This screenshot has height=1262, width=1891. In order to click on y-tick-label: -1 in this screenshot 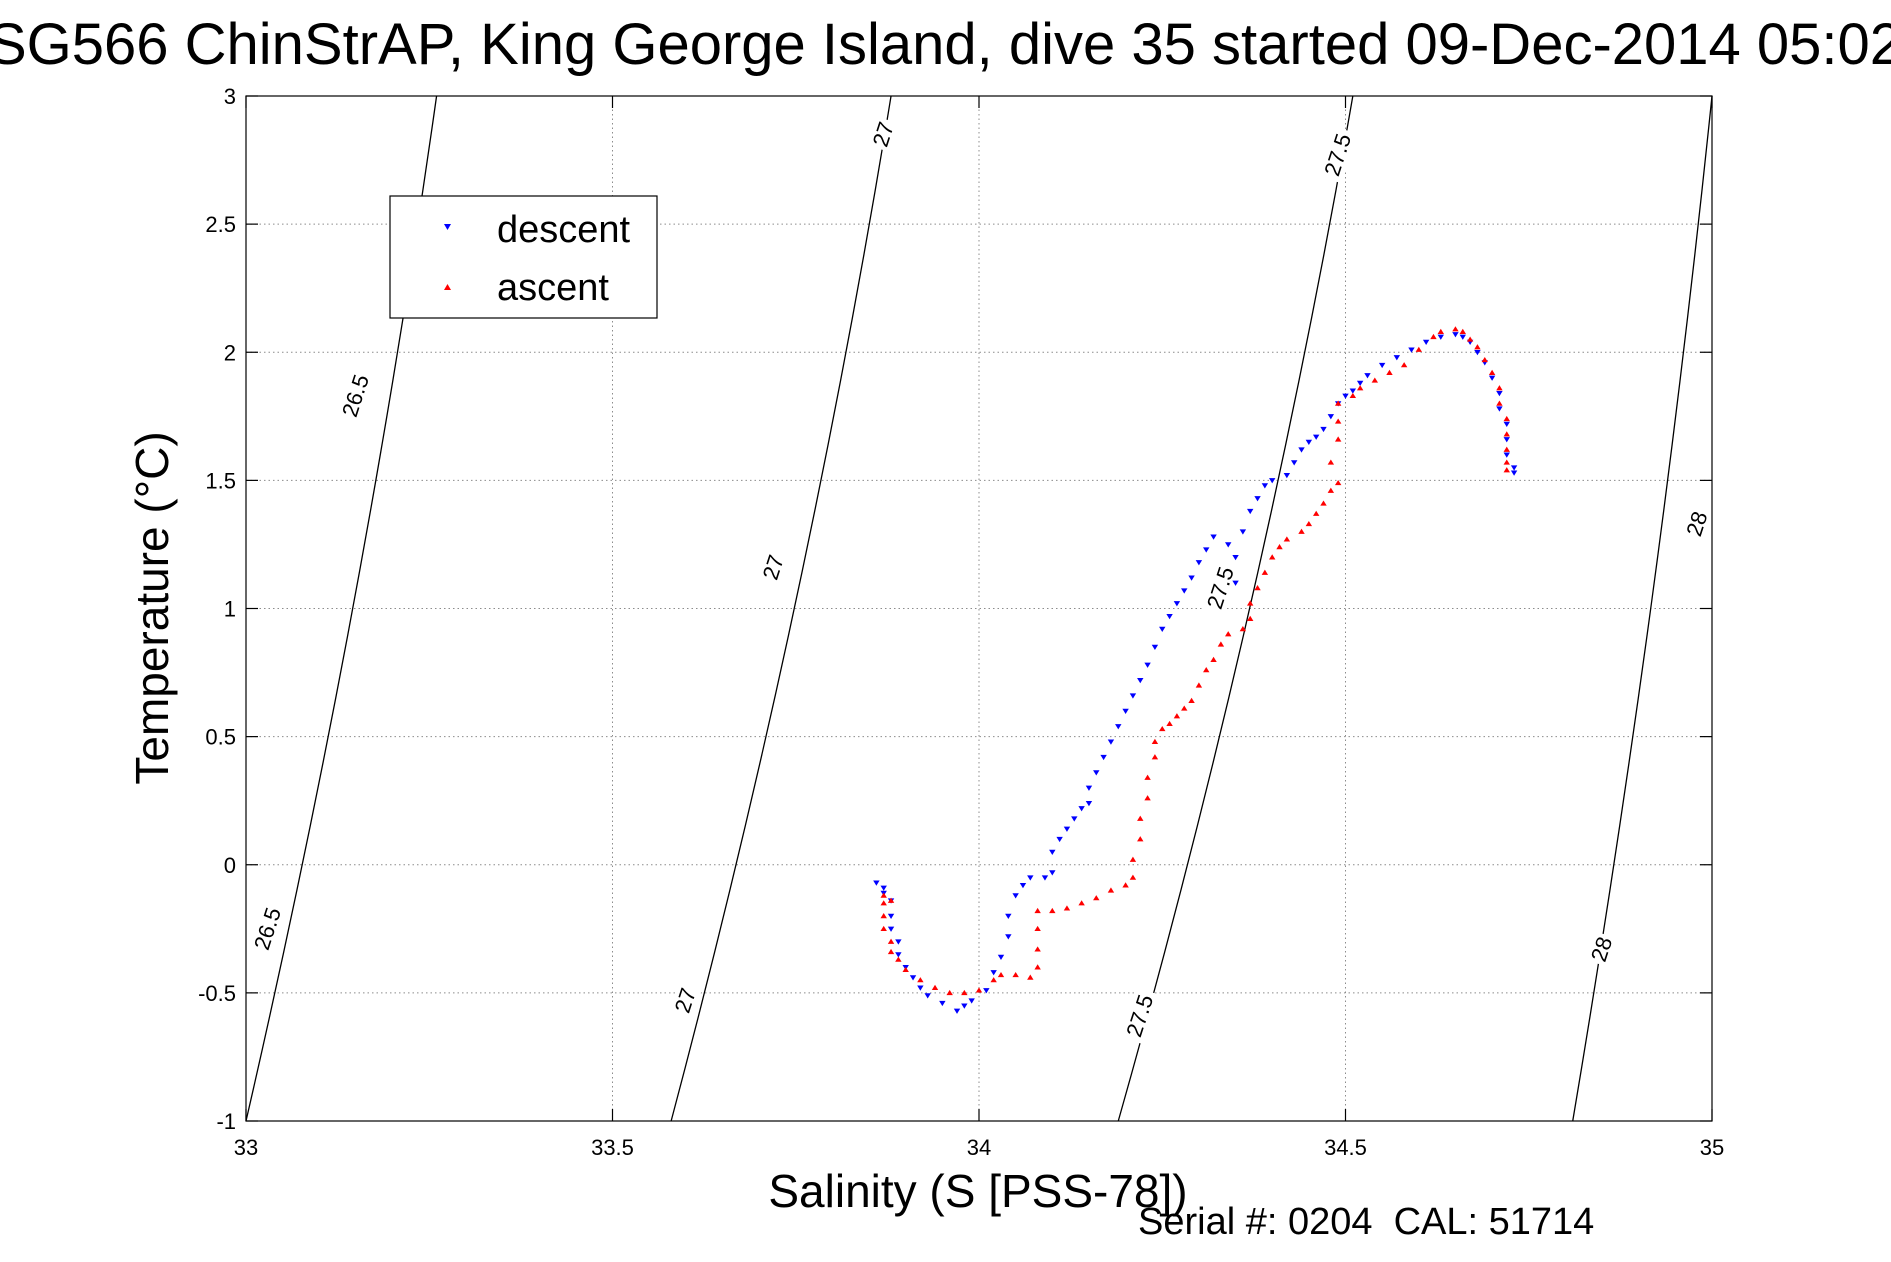, I will do `click(226, 1121)`.